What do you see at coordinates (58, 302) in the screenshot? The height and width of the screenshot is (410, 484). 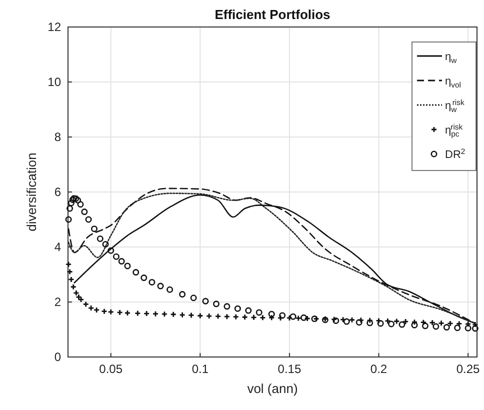 I see `y-tick-label: 2` at bounding box center [58, 302].